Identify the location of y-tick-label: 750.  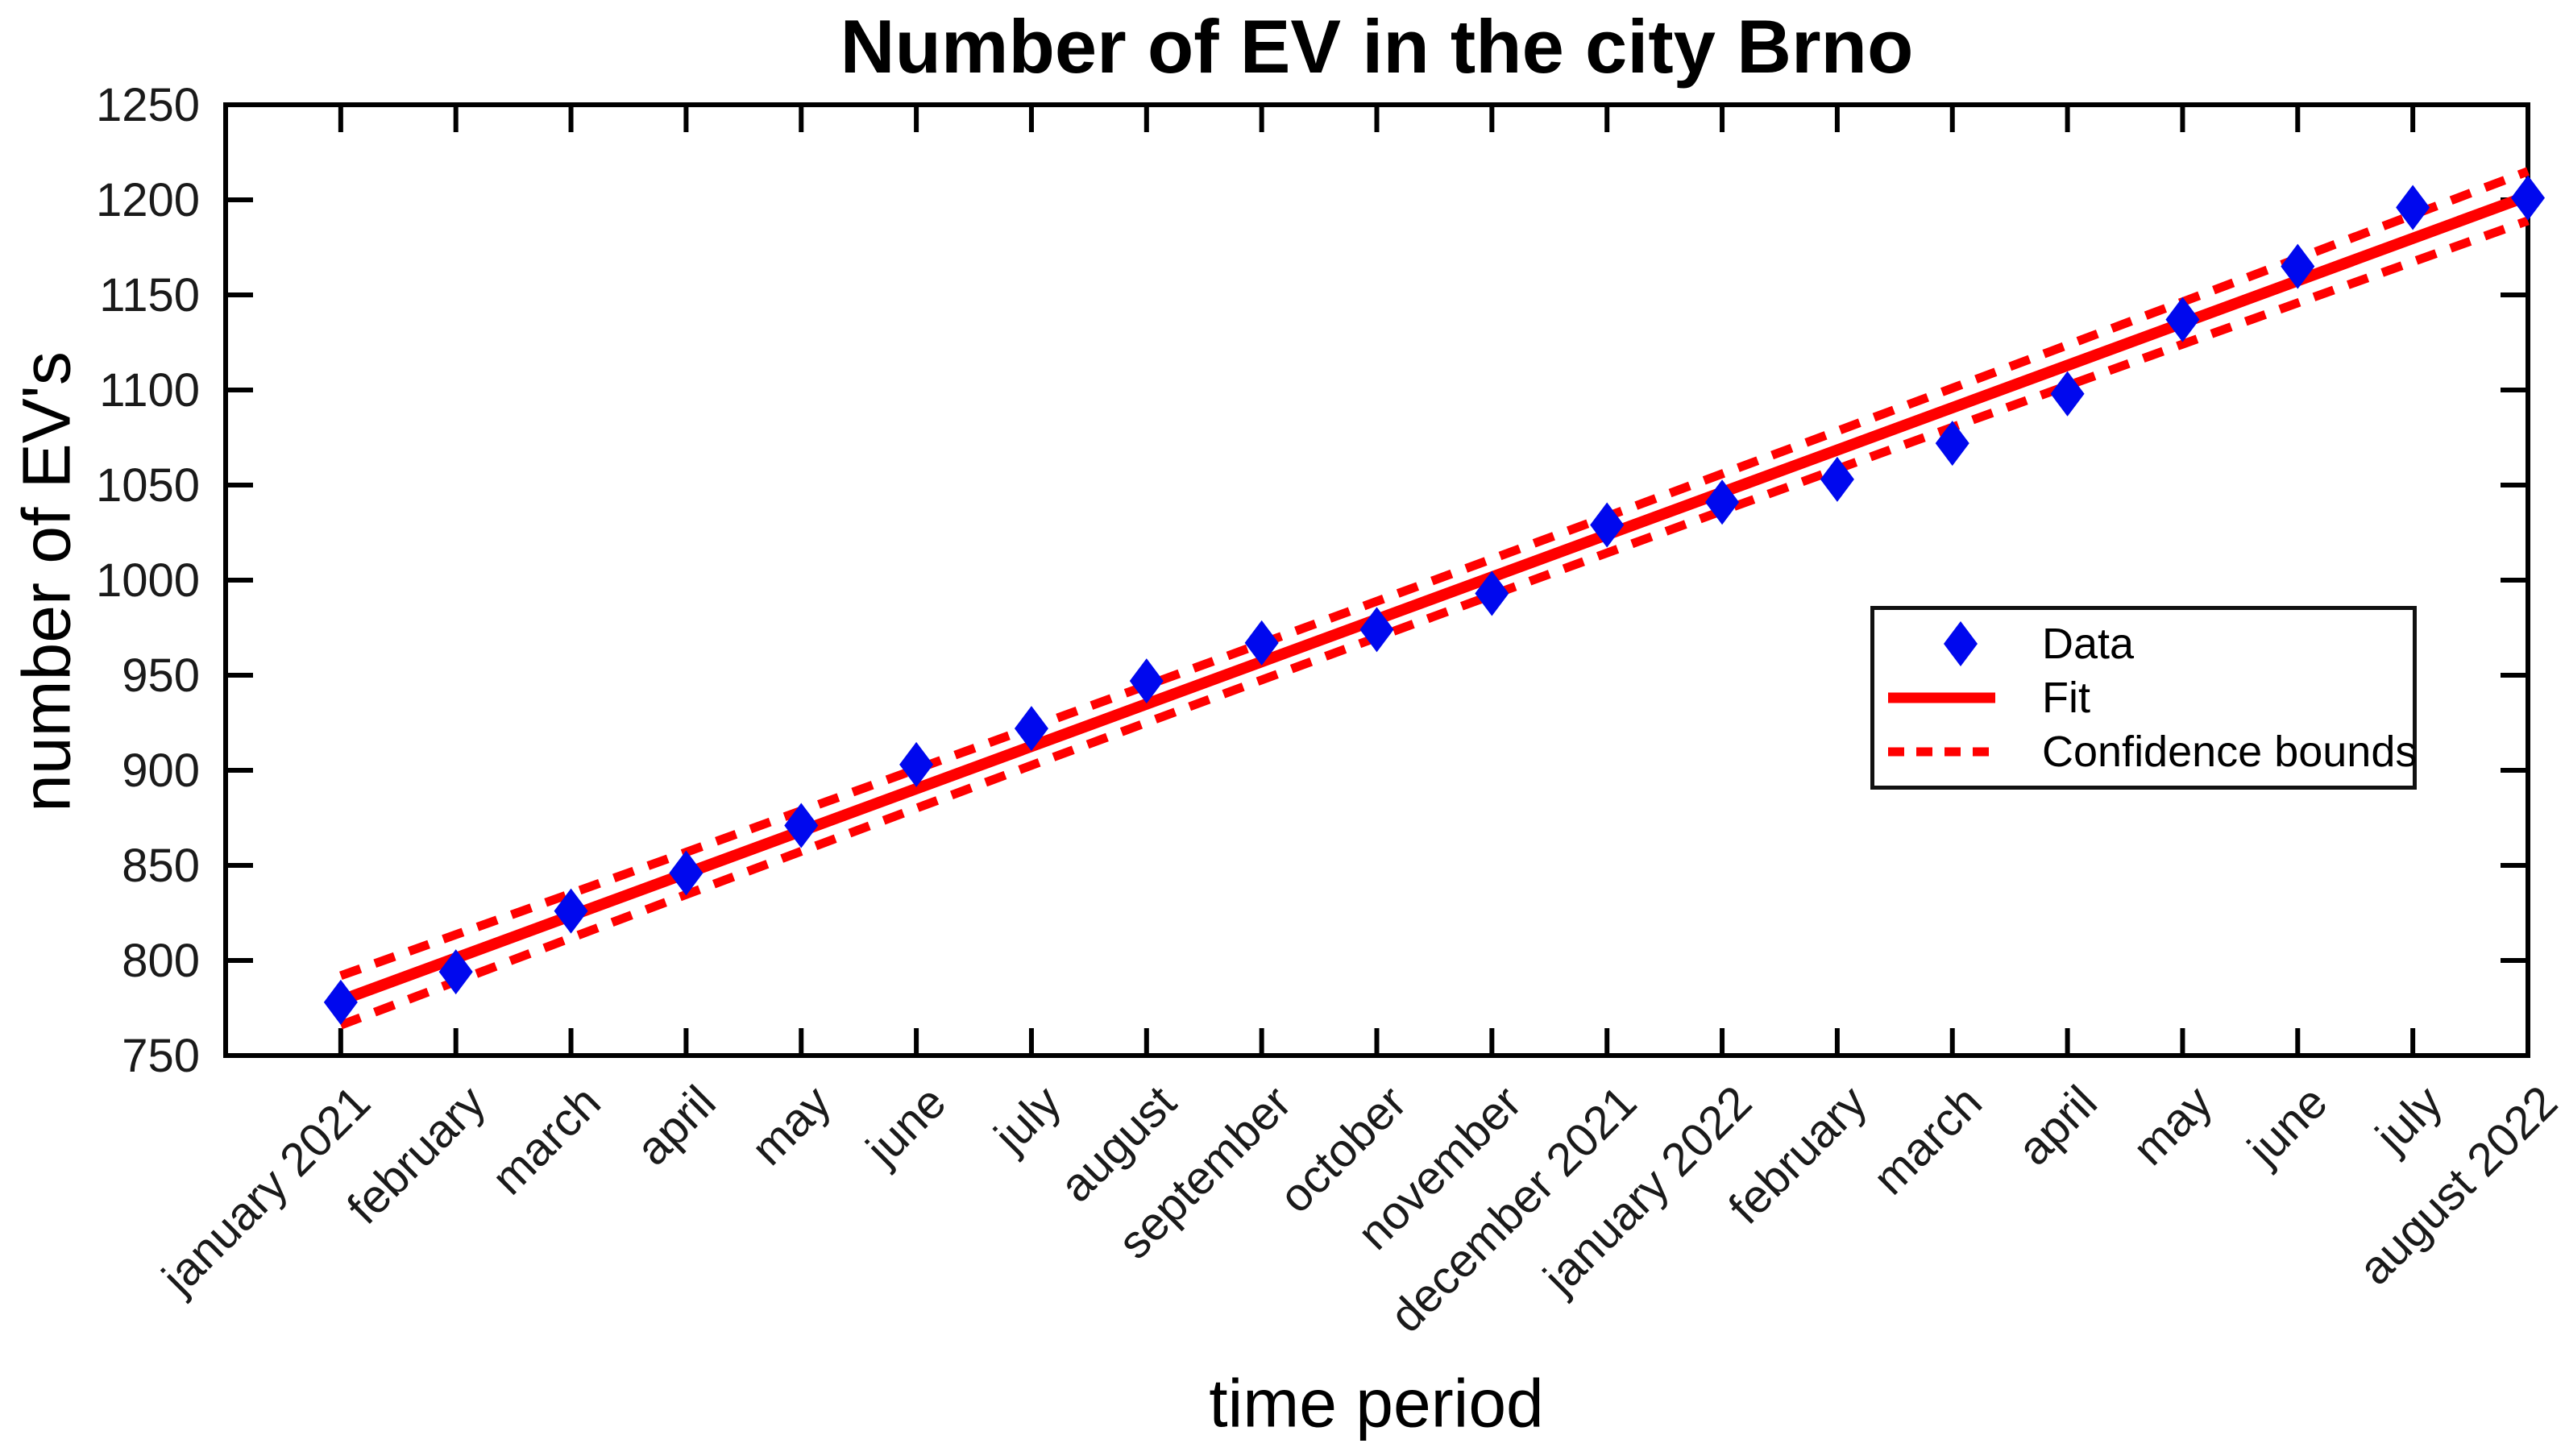
(161, 1056).